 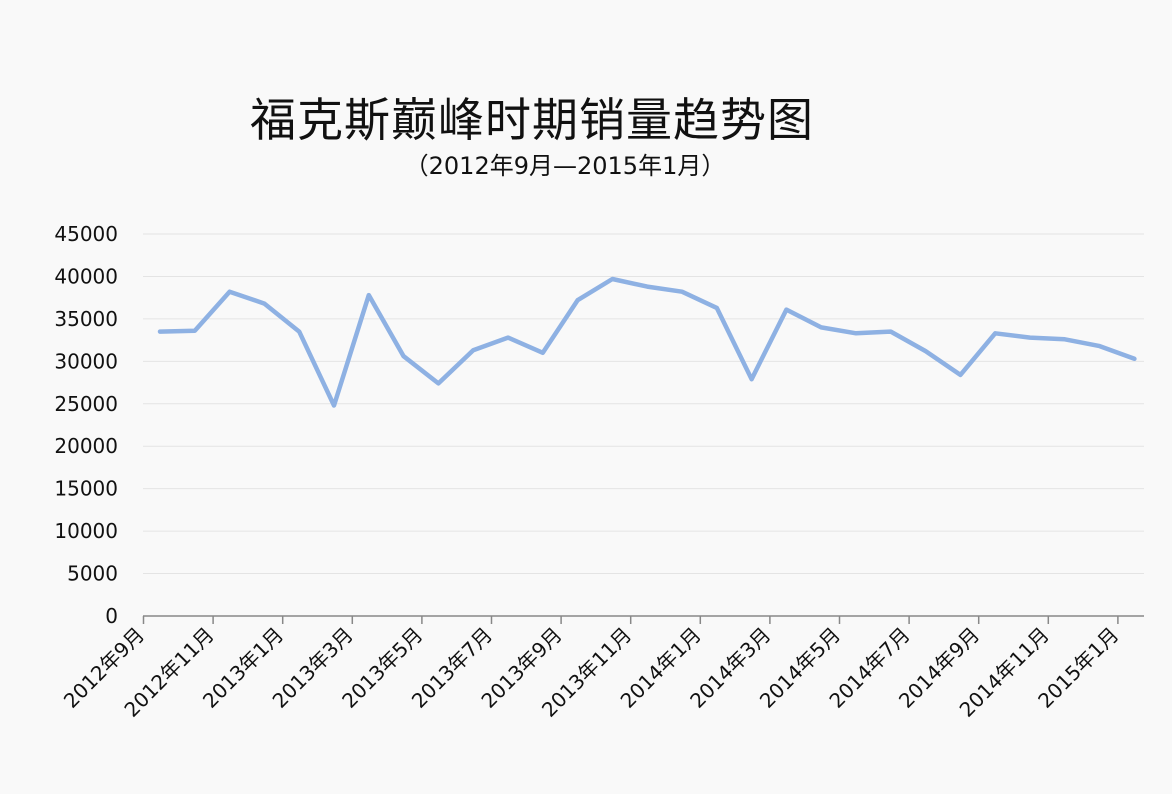 What do you see at coordinates (565, 166) in the screenshot?
I see `chart-subtitle: （2012年9月—2015年1月）` at bounding box center [565, 166].